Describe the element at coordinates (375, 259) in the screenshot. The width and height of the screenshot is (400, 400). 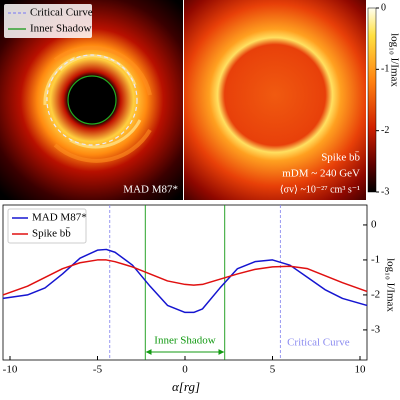
I see `y-tick-label: -1` at that location.